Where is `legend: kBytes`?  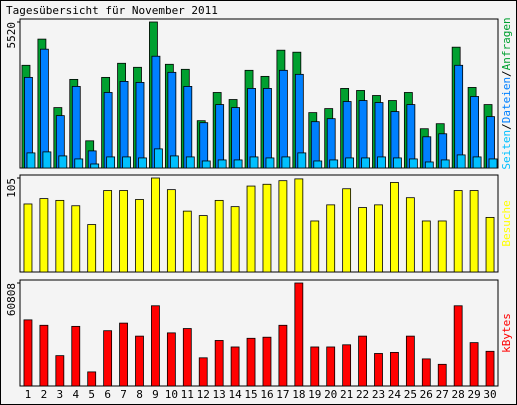 legend: kBytes is located at coordinates (506, 333).